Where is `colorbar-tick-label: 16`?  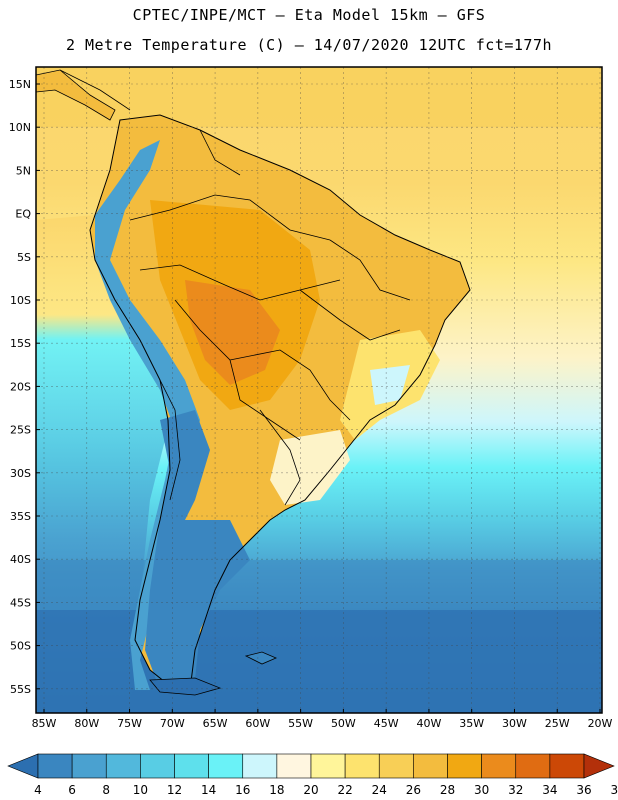 colorbar-tick-label: 16 is located at coordinates (242, 790).